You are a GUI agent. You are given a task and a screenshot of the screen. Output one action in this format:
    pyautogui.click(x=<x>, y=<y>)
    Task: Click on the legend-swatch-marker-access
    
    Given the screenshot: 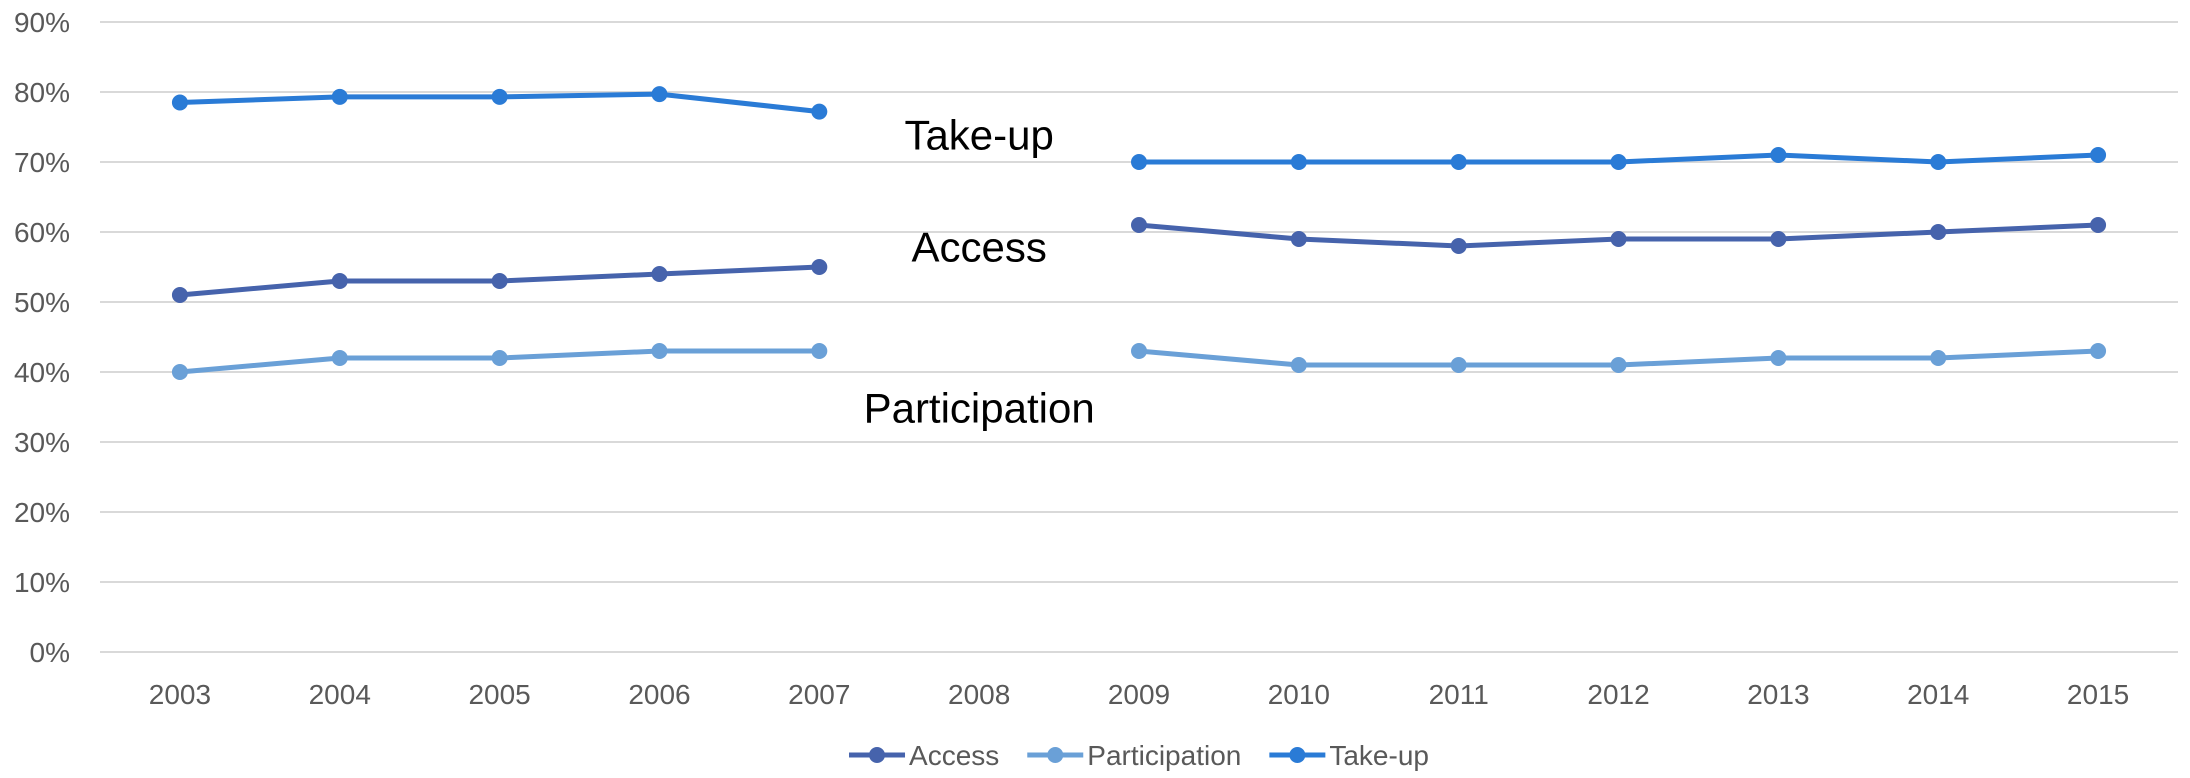 What is the action you would take?
    pyautogui.click(x=877, y=755)
    